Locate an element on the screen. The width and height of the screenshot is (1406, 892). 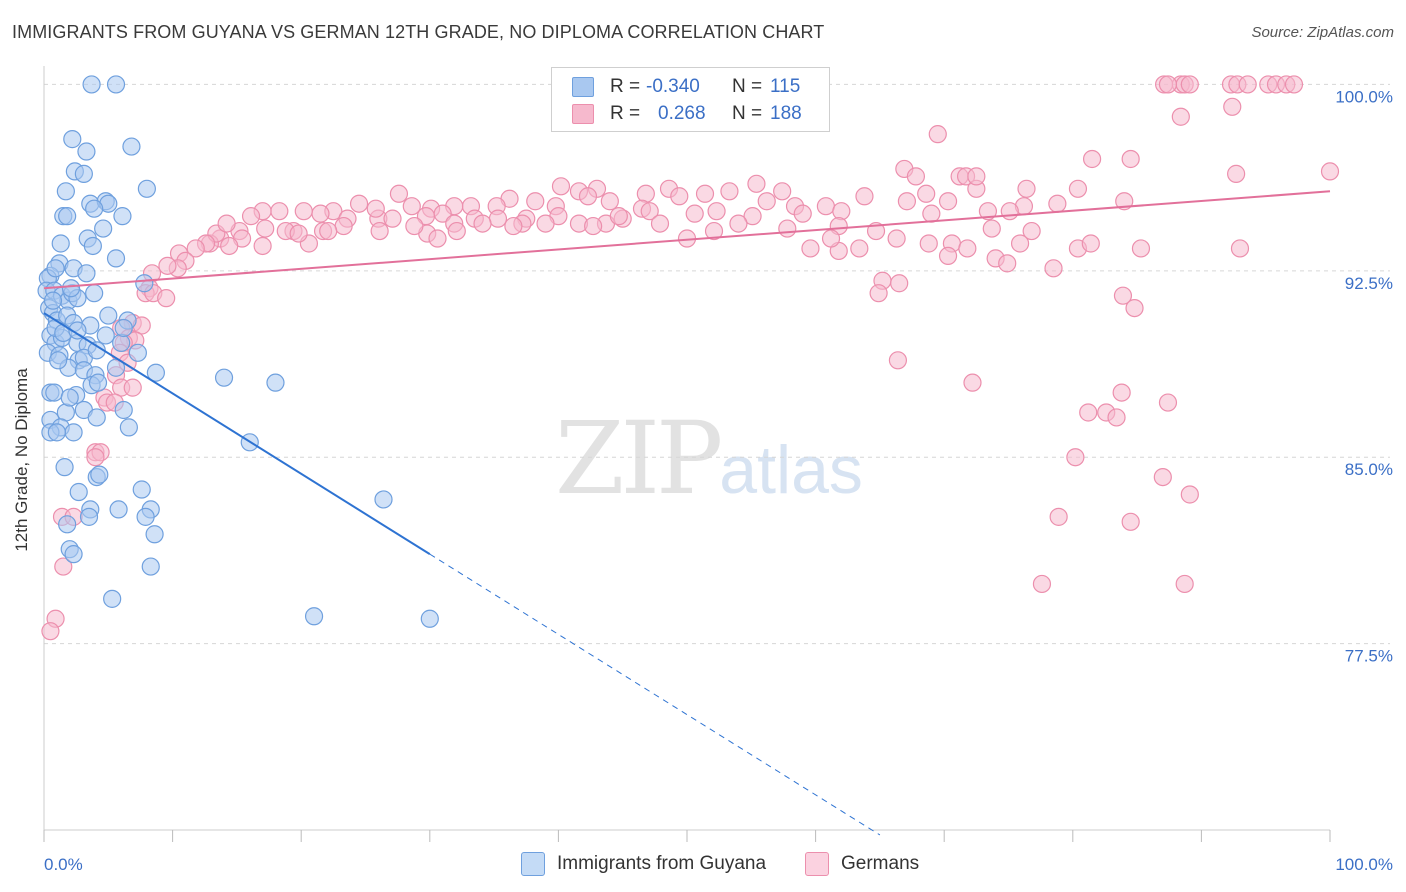
legend-n-value: 188 is located at coordinates (786, 113).